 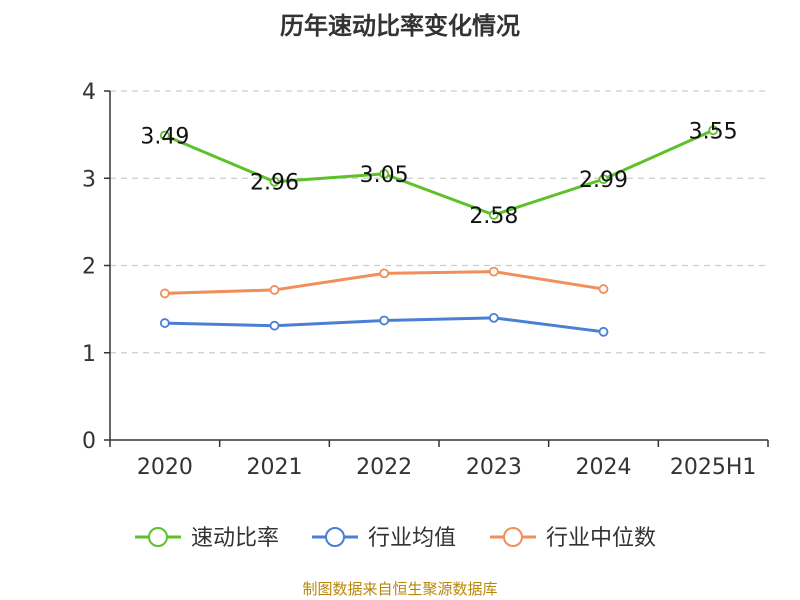 What do you see at coordinates (165, 467) in the screenshot?
I see `x-tick-label: 2020` at bounding box center [165, 467].